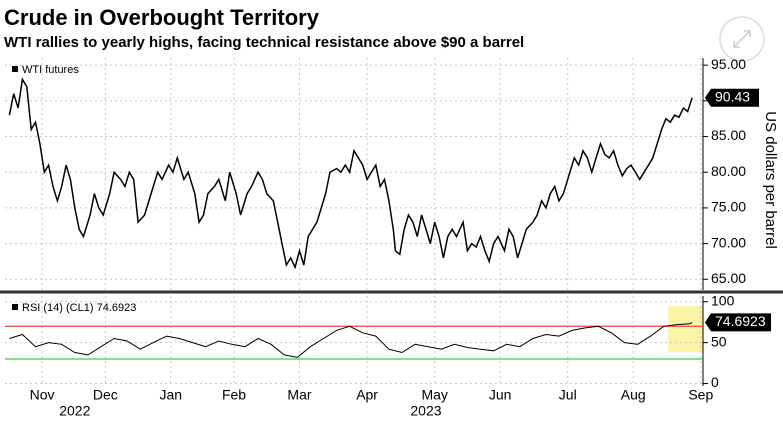 Image resolution: width=783 pixels, height=423 pixels. I want to click on icon-circle, so click(742, 39).